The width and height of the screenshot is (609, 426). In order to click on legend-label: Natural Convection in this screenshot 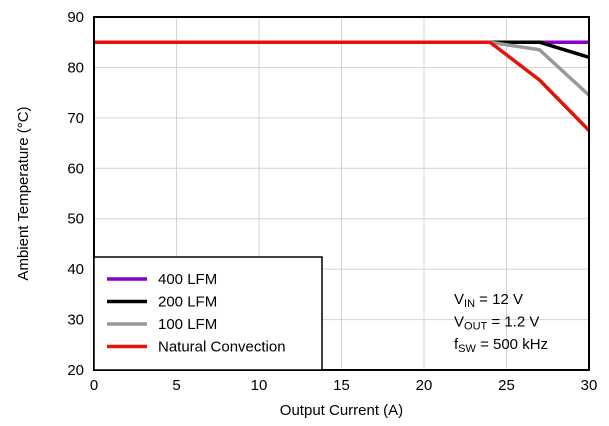, I will do `click(222, 347)`.